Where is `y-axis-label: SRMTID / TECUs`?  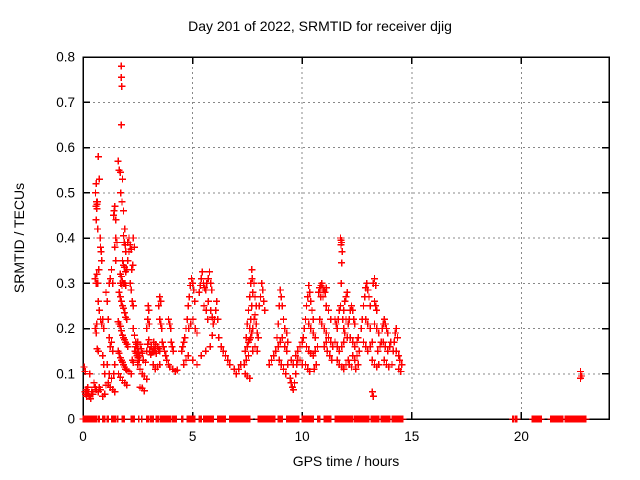 y-axis-label: SRMTID / TECUs is located at coordinates (19, 238).